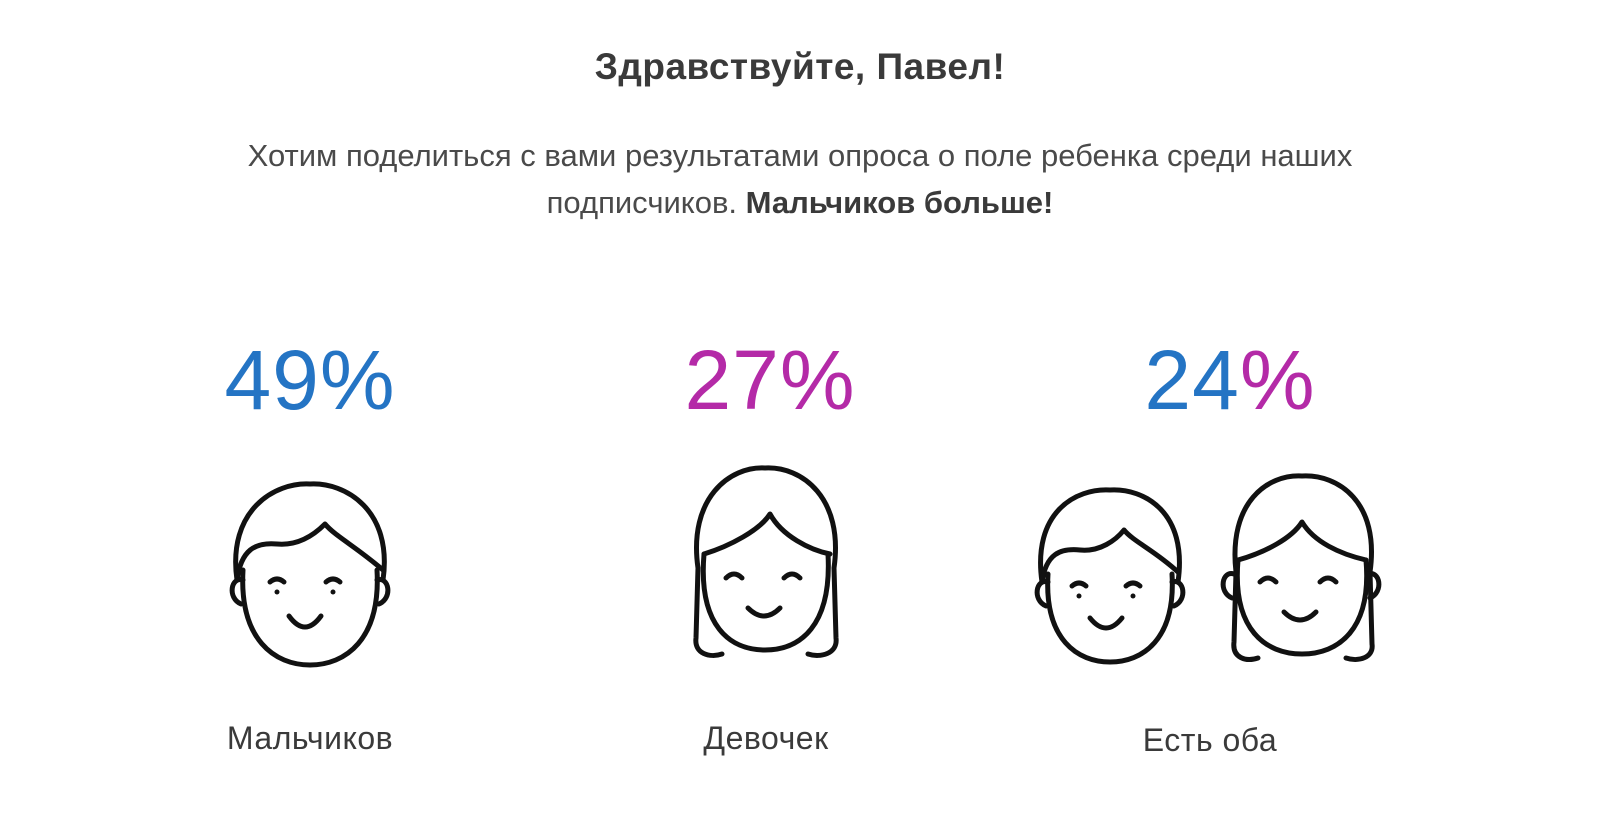  I want to click on both-percent-sign: %, so click(1277, 380).